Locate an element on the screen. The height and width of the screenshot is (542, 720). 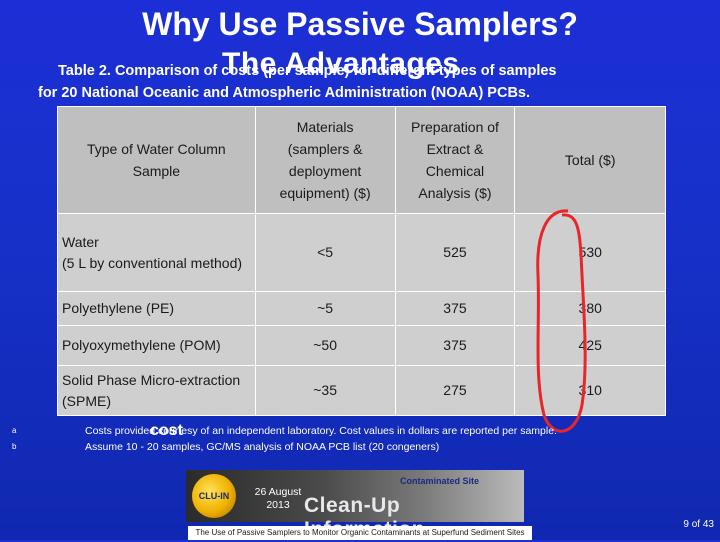
cell-materials: ~5 is located at coordinates (325, 308).